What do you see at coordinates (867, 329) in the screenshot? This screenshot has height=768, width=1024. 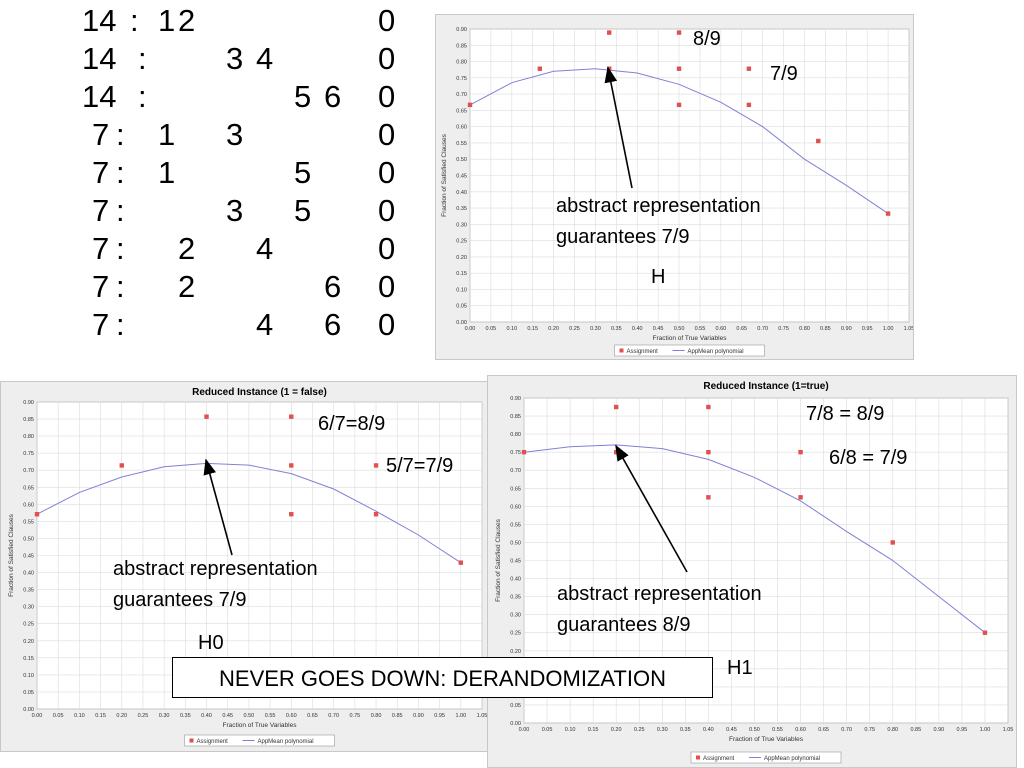 I see `x-tick-label: 0.95` at bounding box center [867, 329].